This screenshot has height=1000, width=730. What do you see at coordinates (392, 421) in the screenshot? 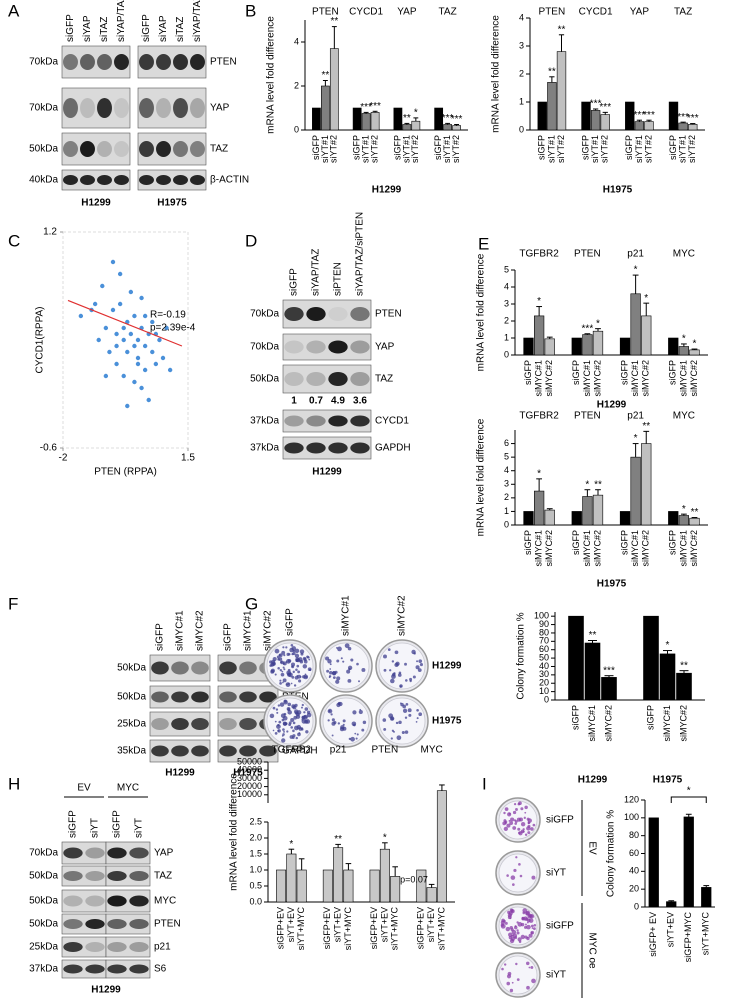
I see `protein-label: CYCD1` at bounding box center [392, 421].